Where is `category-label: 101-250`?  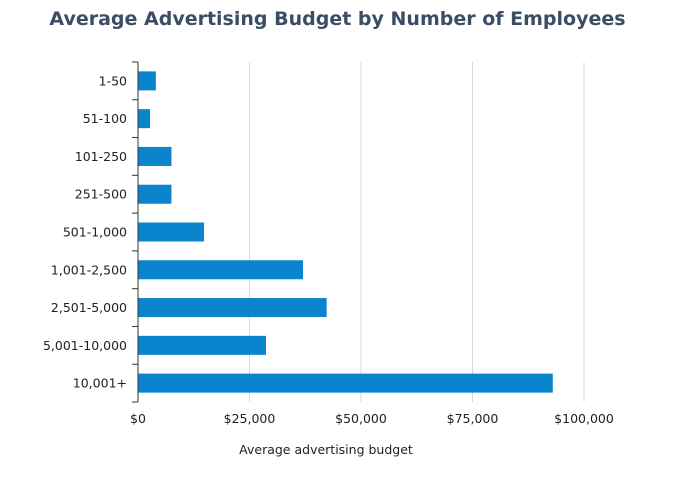
category-label: 101-250 is located at coordinates (101, 156).